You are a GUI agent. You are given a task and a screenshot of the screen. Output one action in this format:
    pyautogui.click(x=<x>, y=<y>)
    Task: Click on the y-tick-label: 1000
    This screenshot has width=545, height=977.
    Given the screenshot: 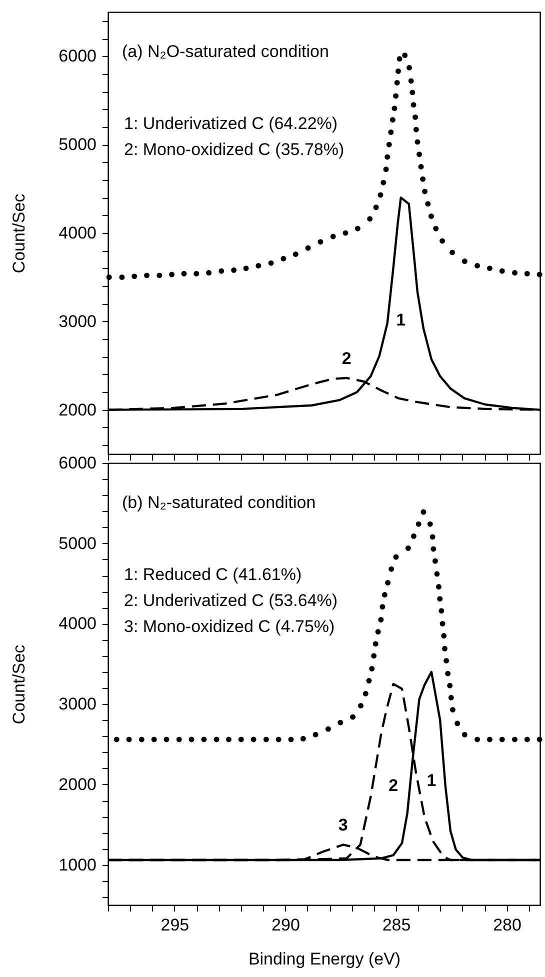 What is the action you would take?
    pyautogui.click(x=77, y=864)
    